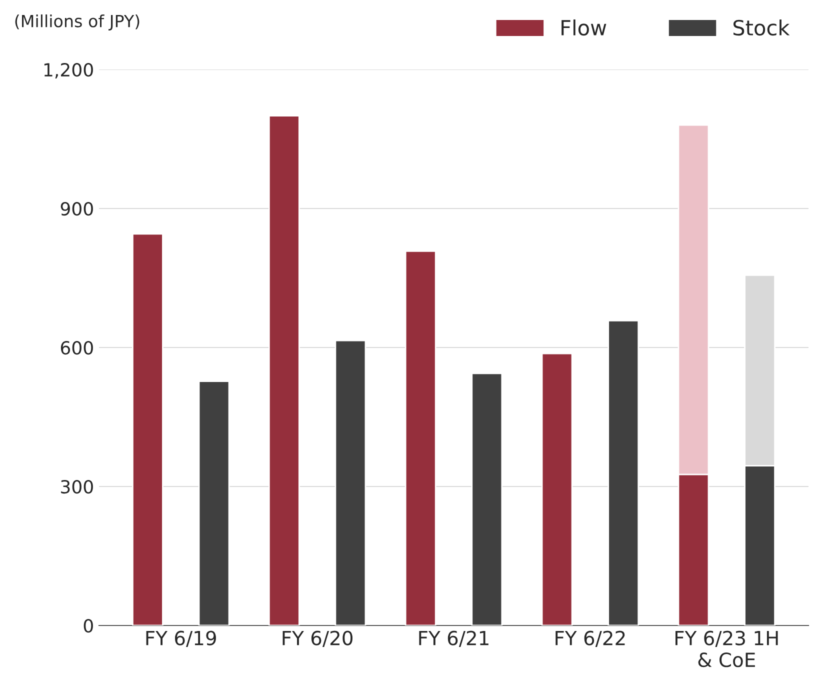 This screenshot has width=825, height=695. What do you see at coordinates (590, 638) in the screenshot?
I see `x-tick-label: FY 6/22` at bounding box center [590, 638].